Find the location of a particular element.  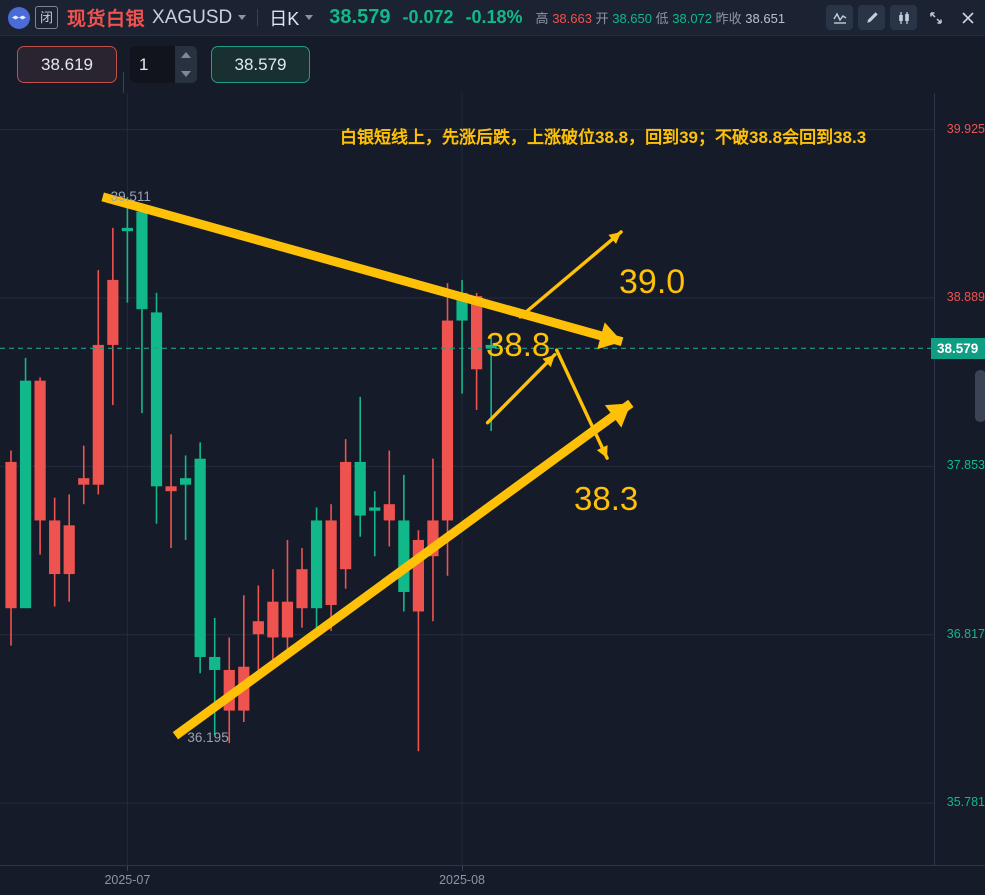

price-axis-scrollbar is located at coordinates (980, 396).